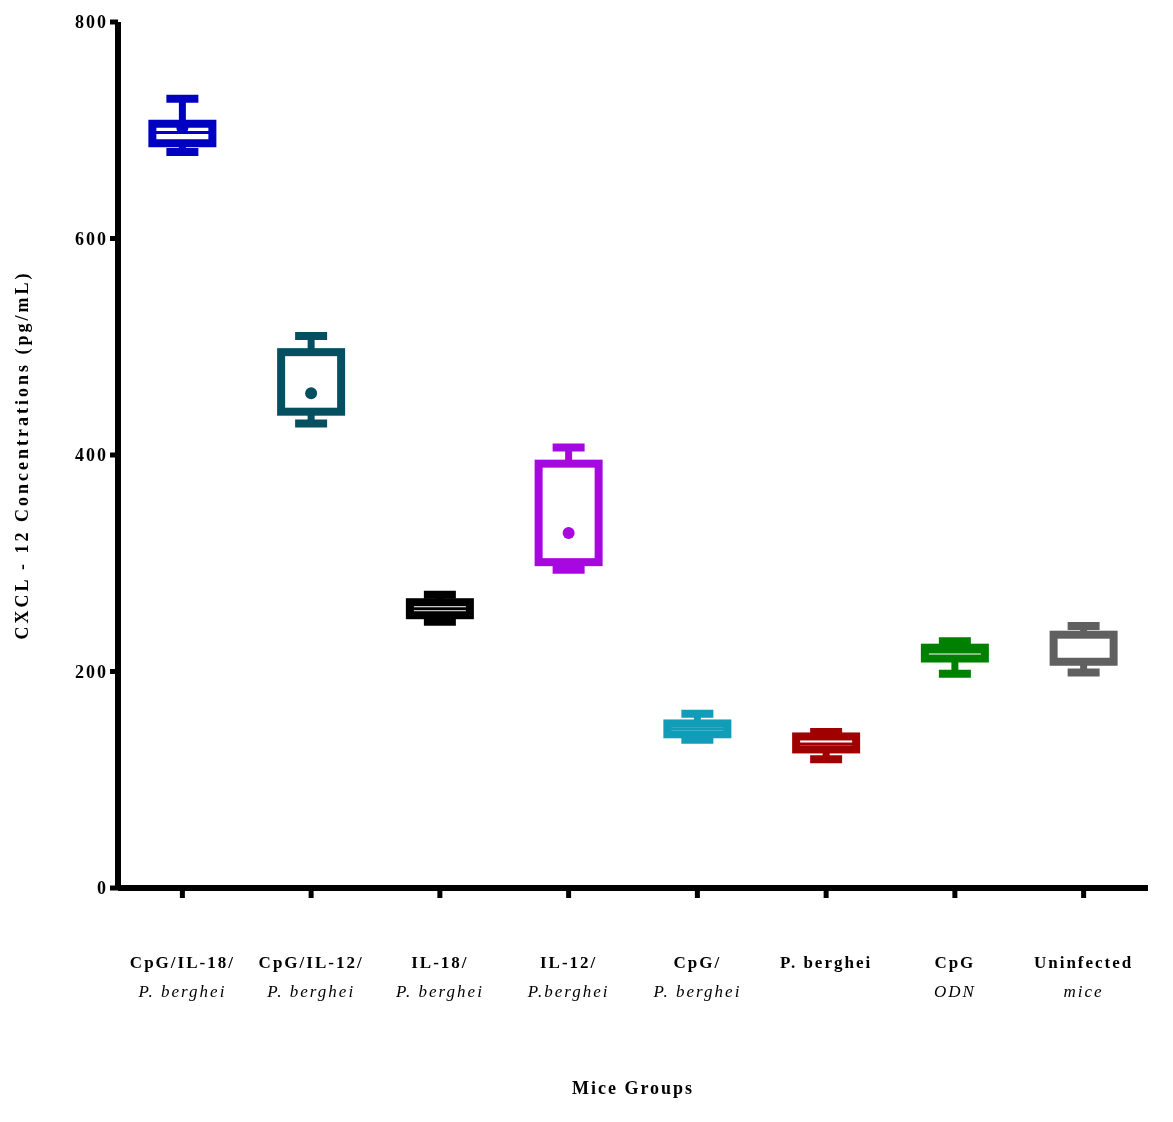 The width and height of the screenshot is (1173, 1122). Describe the element at coordinates (23, 455) in the screenshot. I see `y-axis-title: CXCL - 12 Concentrations (pg/mL)` at that location.